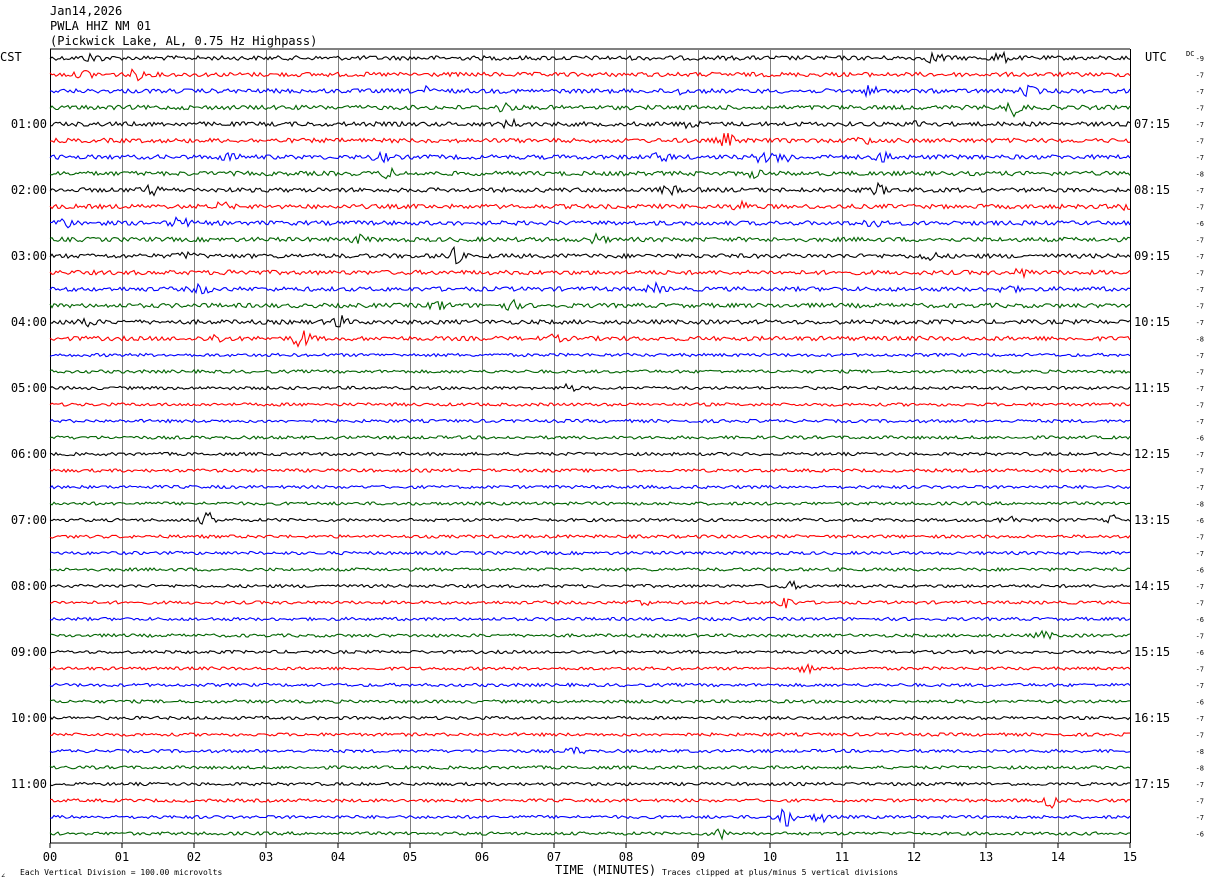 Image resolution: width=1210 pixels, height=886 pixels. What do you see at coordinates (1058, 857) in the screenshot?
I see `x-tick-label: 14` at bounding box center [1058, 857].